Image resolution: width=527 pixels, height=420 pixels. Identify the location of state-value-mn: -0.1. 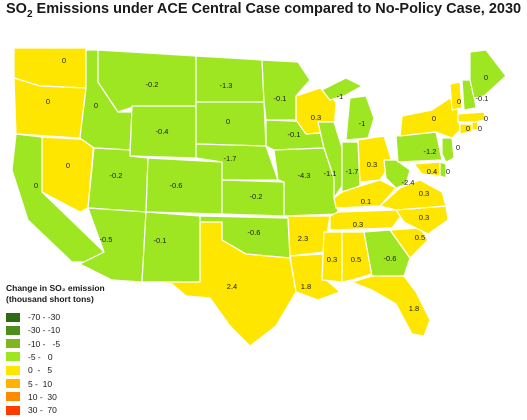
(280, 98).